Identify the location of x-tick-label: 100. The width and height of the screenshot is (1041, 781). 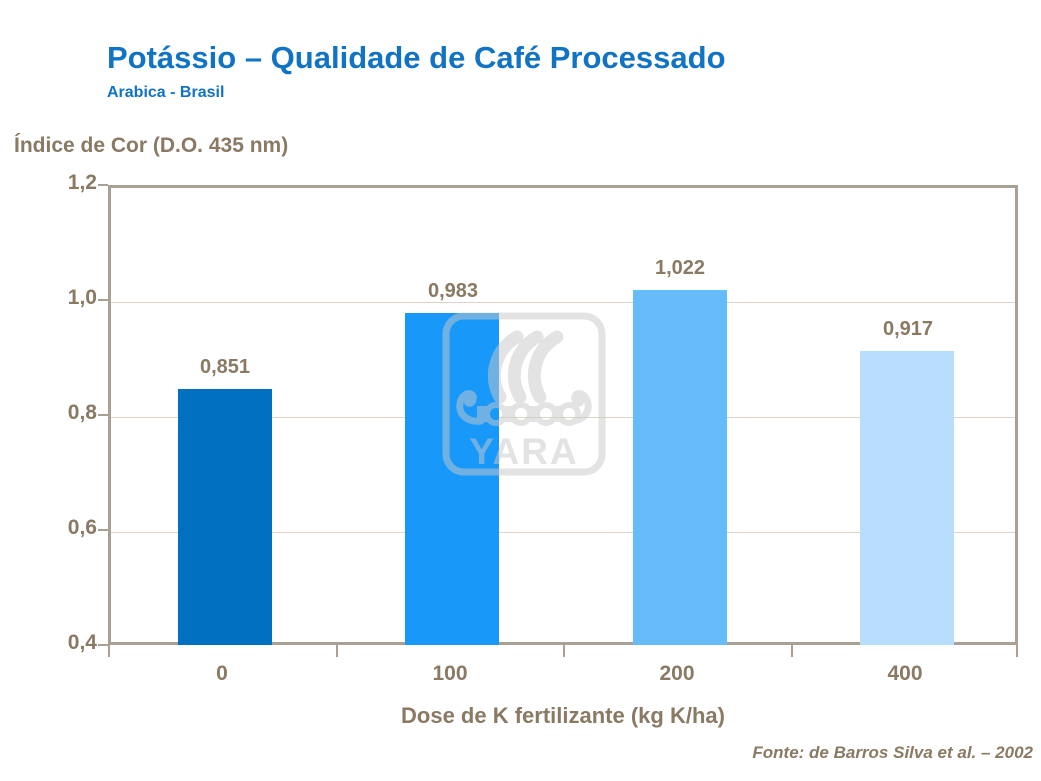
(450, 673).